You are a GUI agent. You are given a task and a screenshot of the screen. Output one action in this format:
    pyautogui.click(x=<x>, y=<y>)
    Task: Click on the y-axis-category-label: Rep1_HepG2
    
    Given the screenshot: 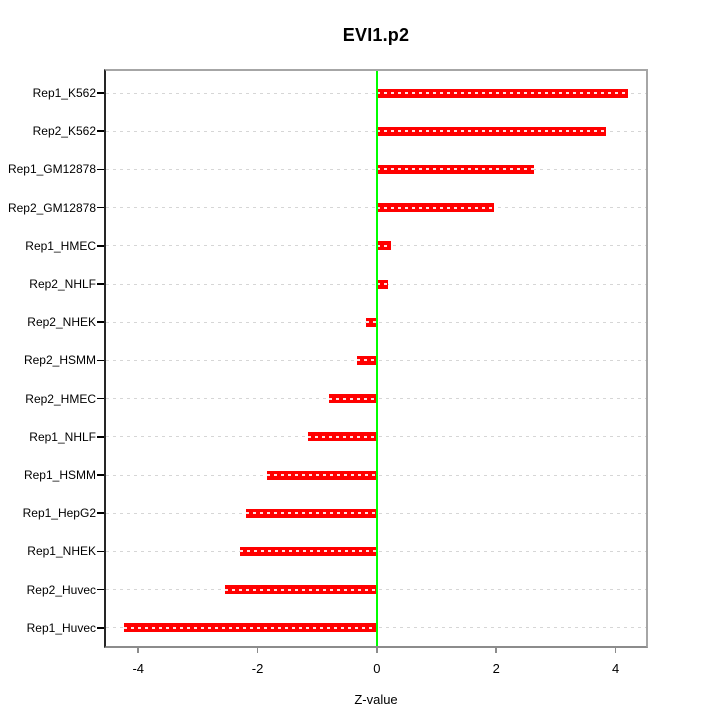 What is the action you would take?
    pyautogui.click(x=59, y=513)
    